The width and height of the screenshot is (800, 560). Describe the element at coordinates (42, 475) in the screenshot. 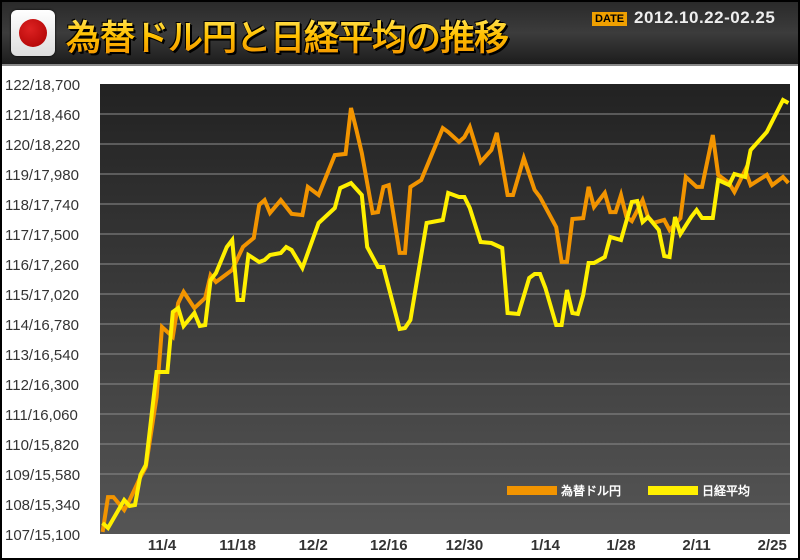

I see `y-tick-label: 109/15,580` at that location.